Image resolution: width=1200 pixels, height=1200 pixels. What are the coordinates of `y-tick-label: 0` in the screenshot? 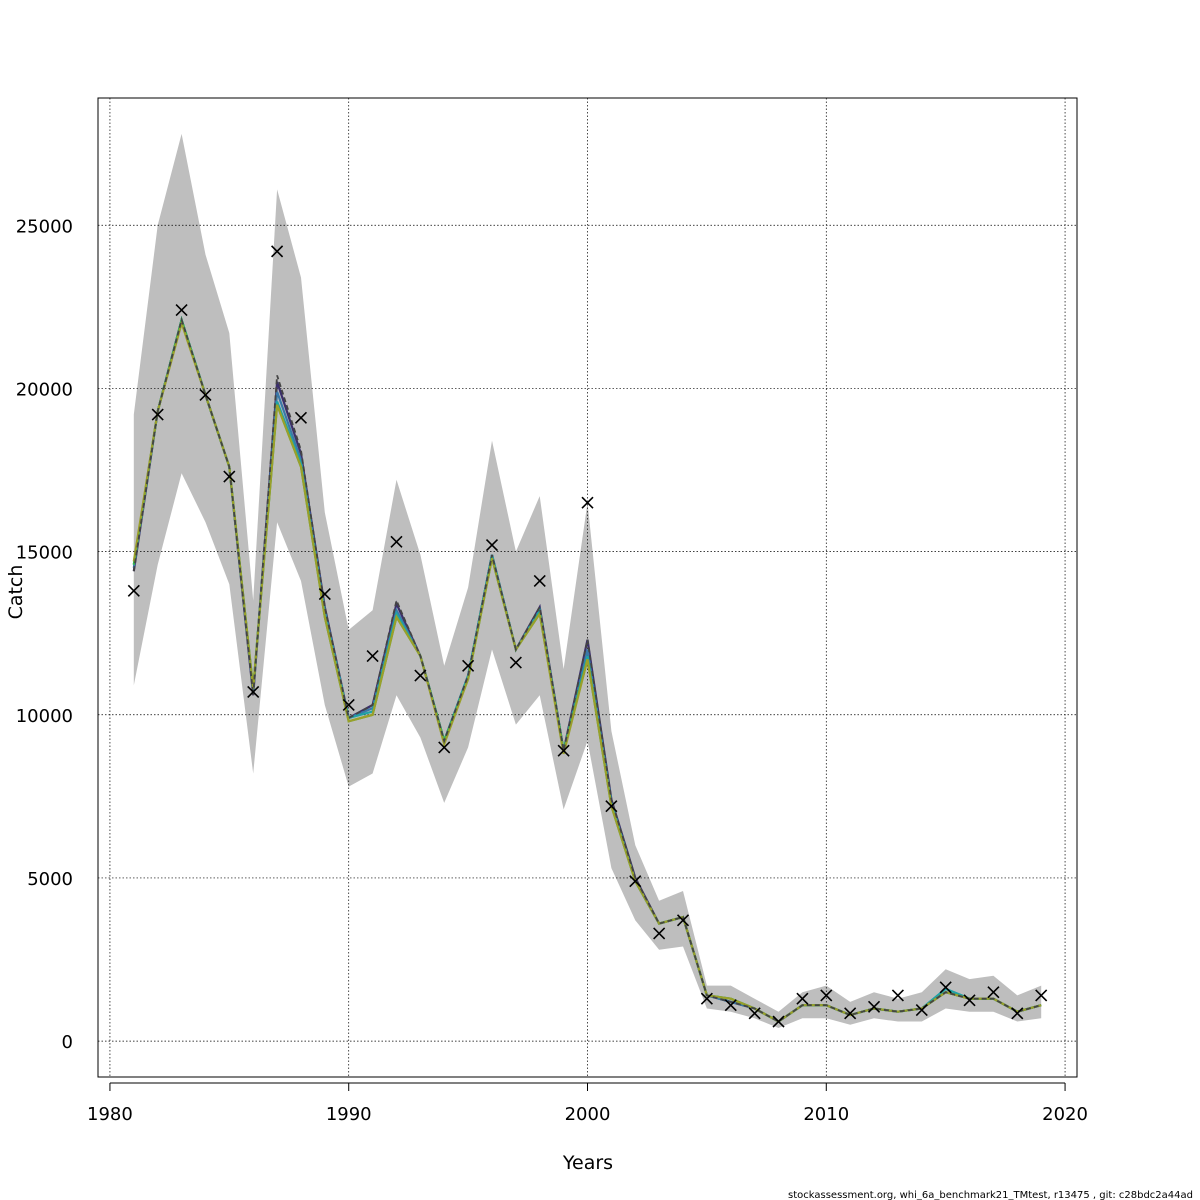 It's located at (67, 1042).